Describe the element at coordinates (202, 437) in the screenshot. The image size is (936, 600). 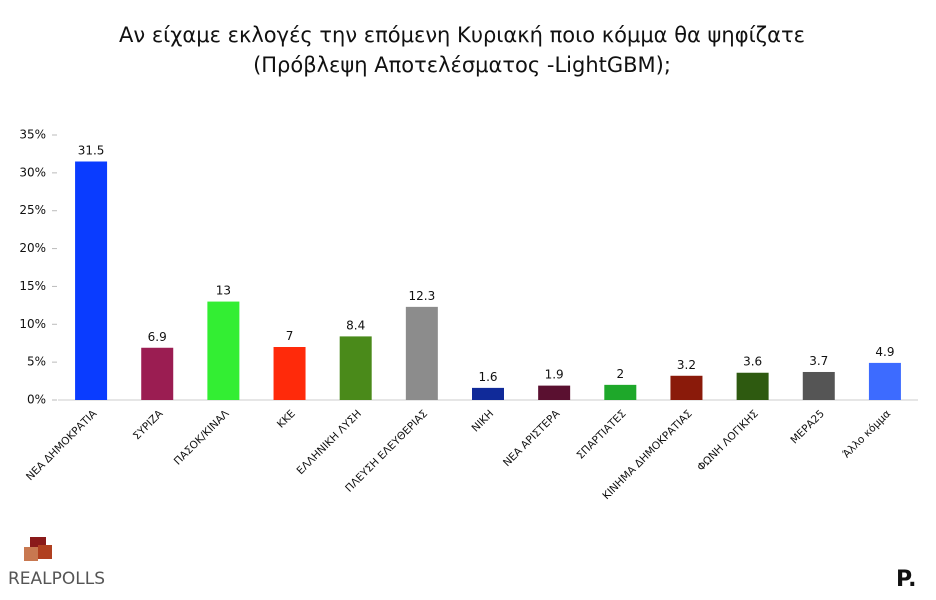
I see `x-tick-label: ΠΑΣΟΚ/ΚΙΝΑΛ` at that location.